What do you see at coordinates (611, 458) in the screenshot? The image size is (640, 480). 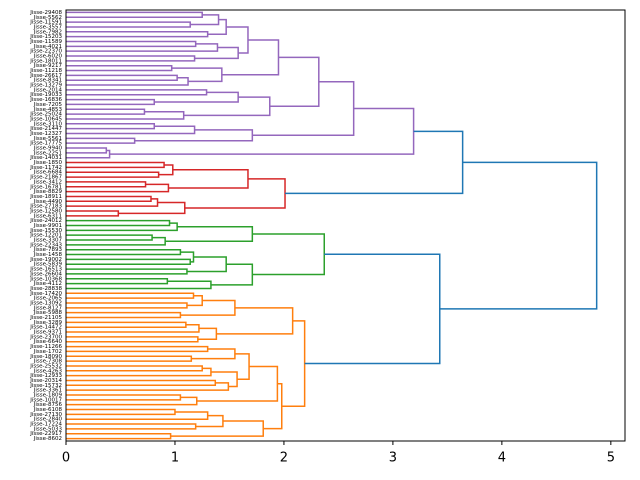 I see `x-tick-label: 5` at bounding box center [611, 458].